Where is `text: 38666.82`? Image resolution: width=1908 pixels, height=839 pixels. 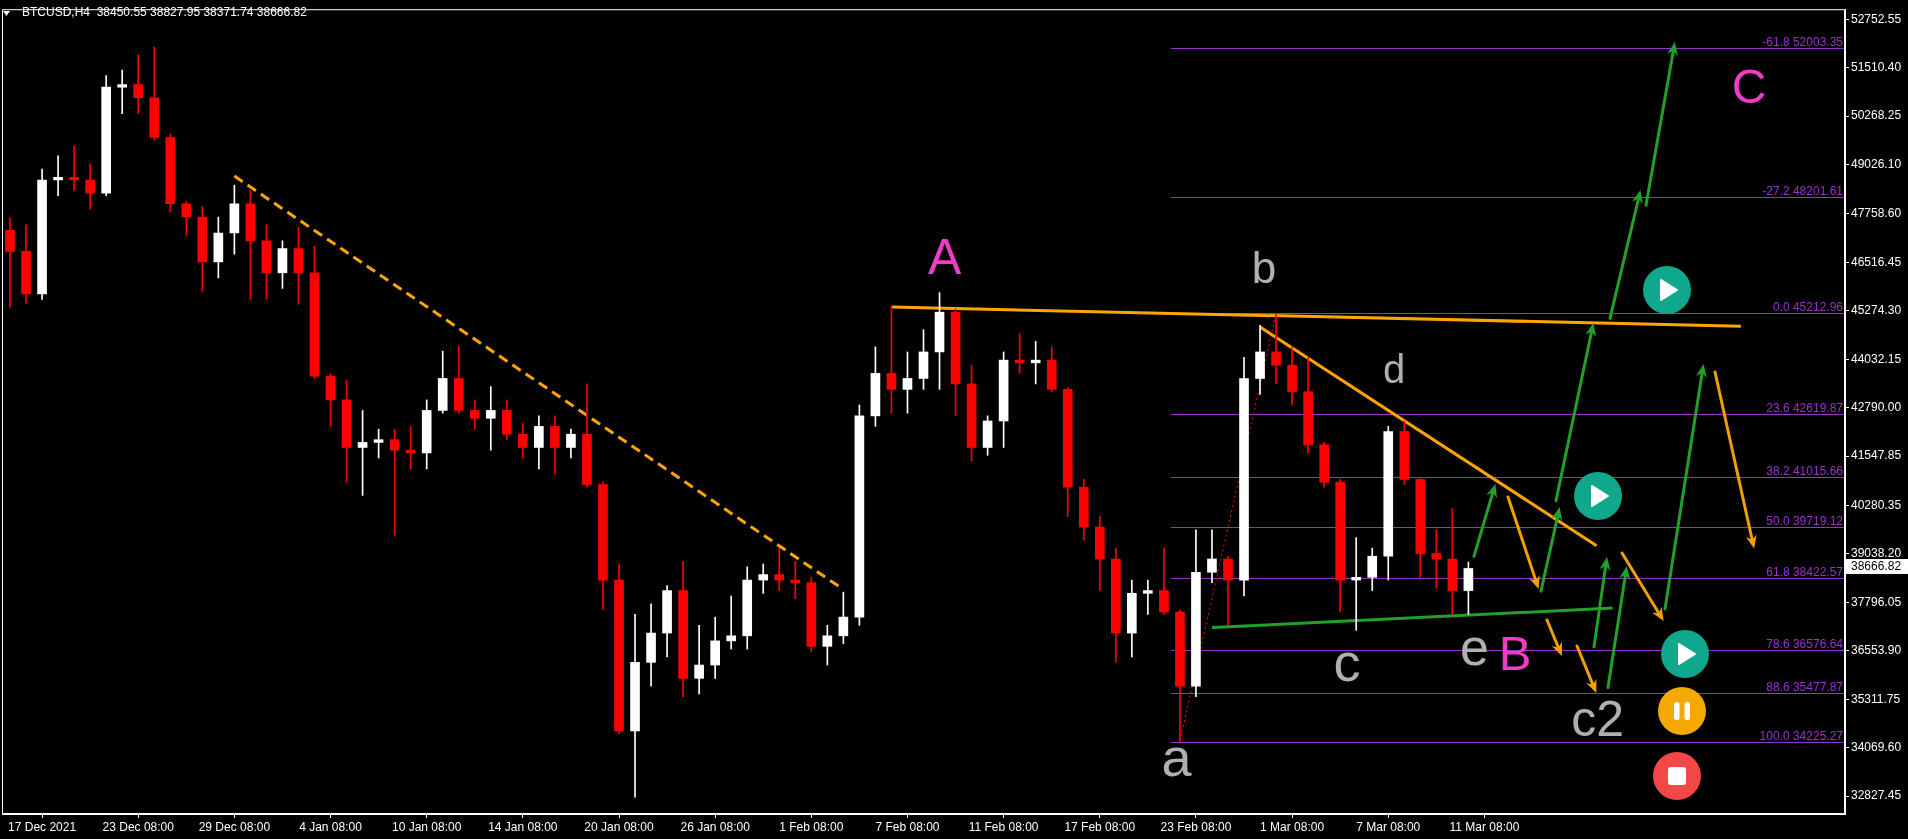 text: 38666.82 is located at coordinates (1876, 566).